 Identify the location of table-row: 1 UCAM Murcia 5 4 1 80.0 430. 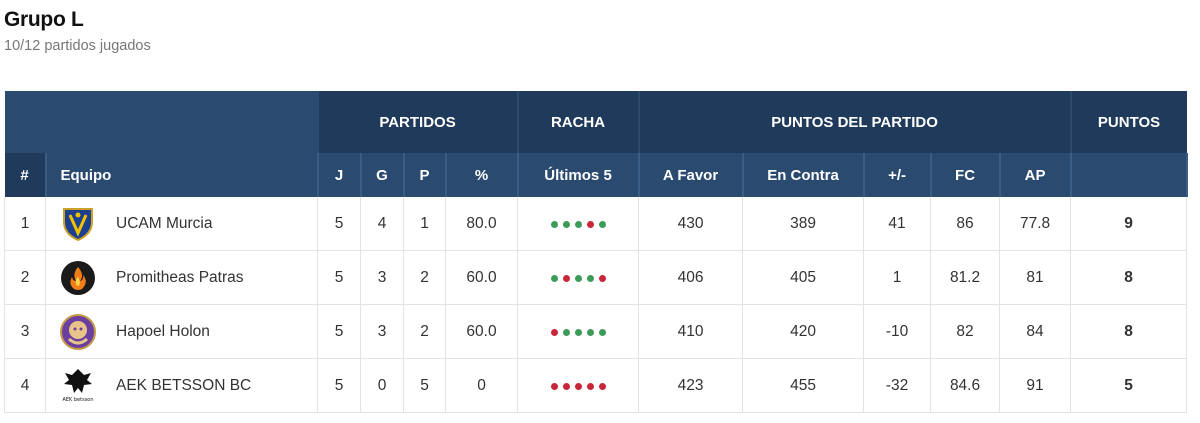
(596, 224).